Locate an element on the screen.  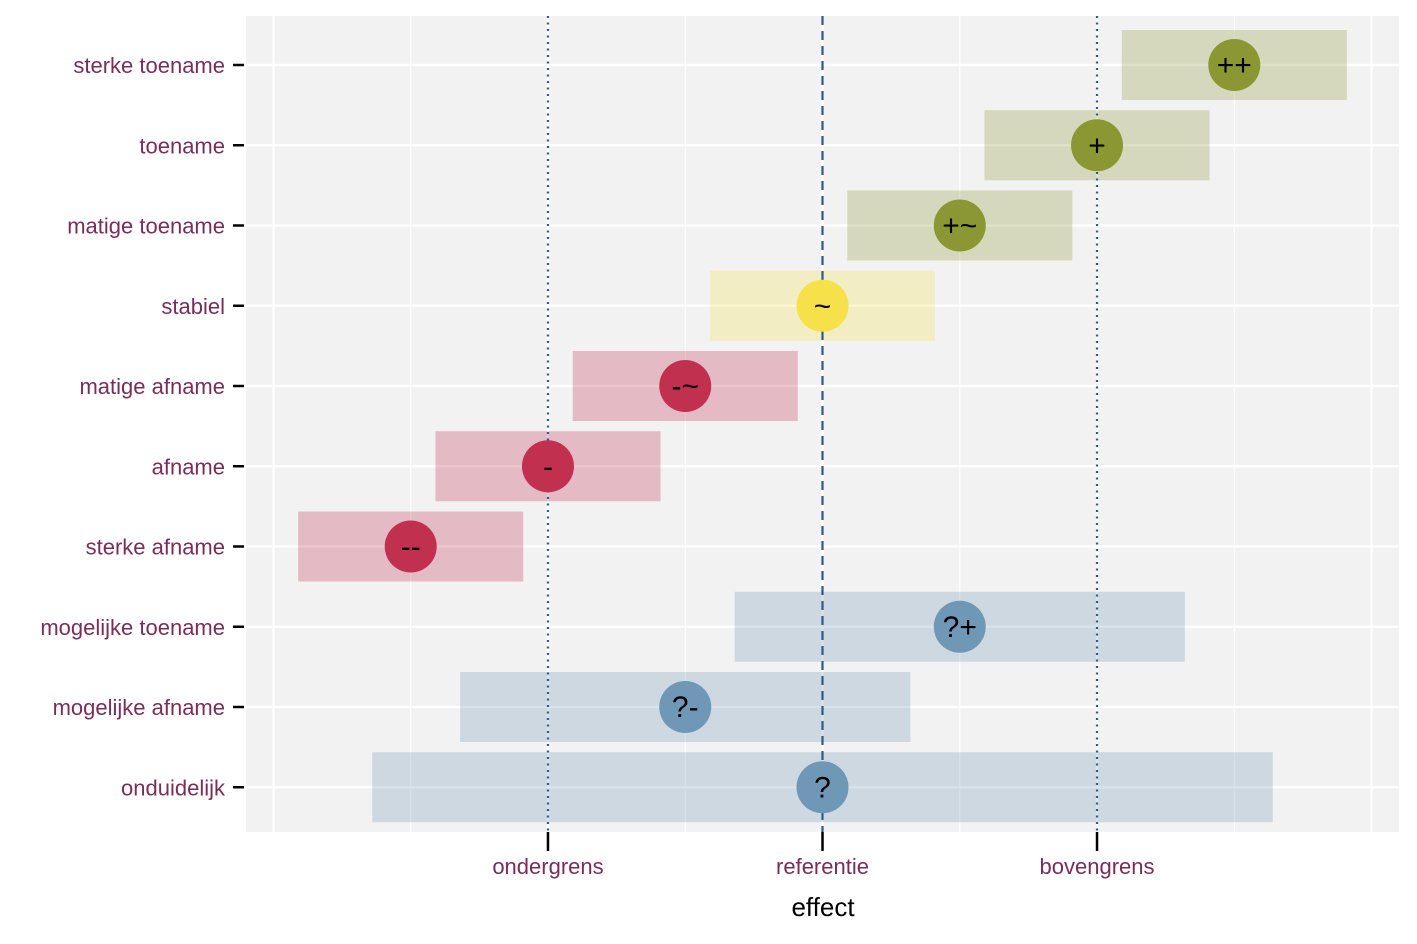
y-tick-label: toename is located at coordinates (182, 145).